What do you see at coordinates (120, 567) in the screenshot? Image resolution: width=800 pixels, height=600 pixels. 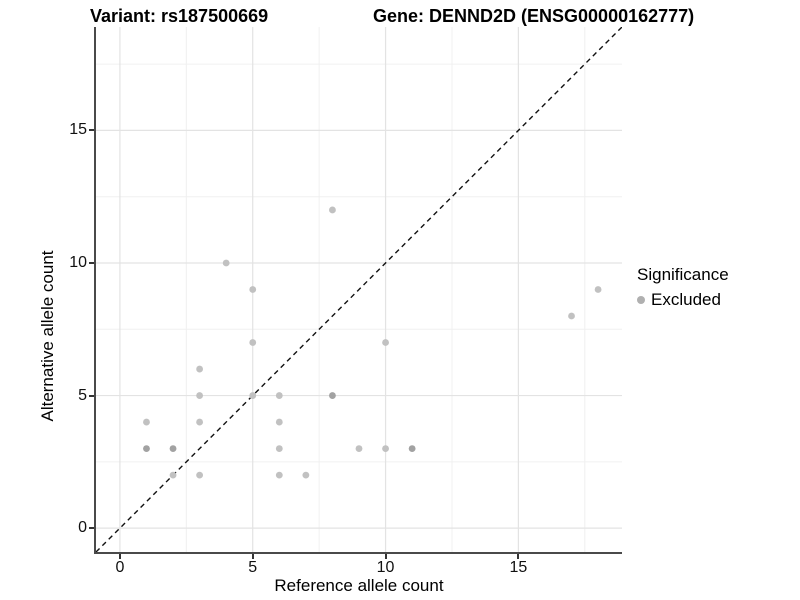 I see `x-tick-label: 0` at bounding box center [120, 567].